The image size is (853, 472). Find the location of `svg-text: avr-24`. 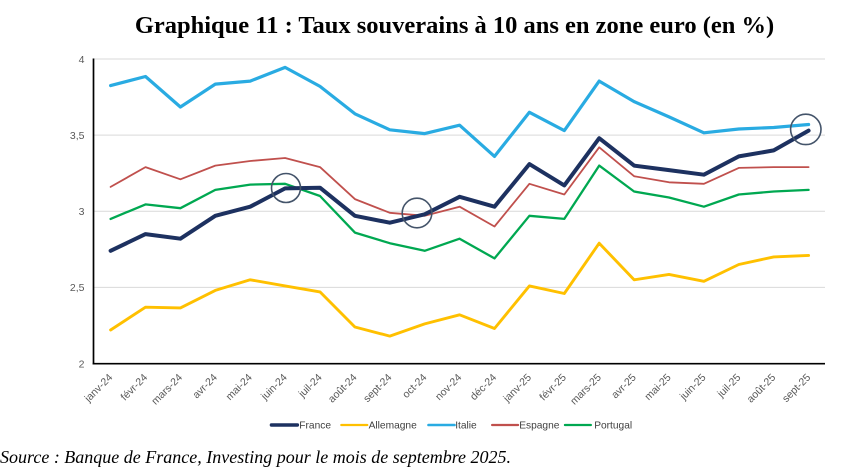

svg-text: avr-24 is located at coordinates (205, 387).